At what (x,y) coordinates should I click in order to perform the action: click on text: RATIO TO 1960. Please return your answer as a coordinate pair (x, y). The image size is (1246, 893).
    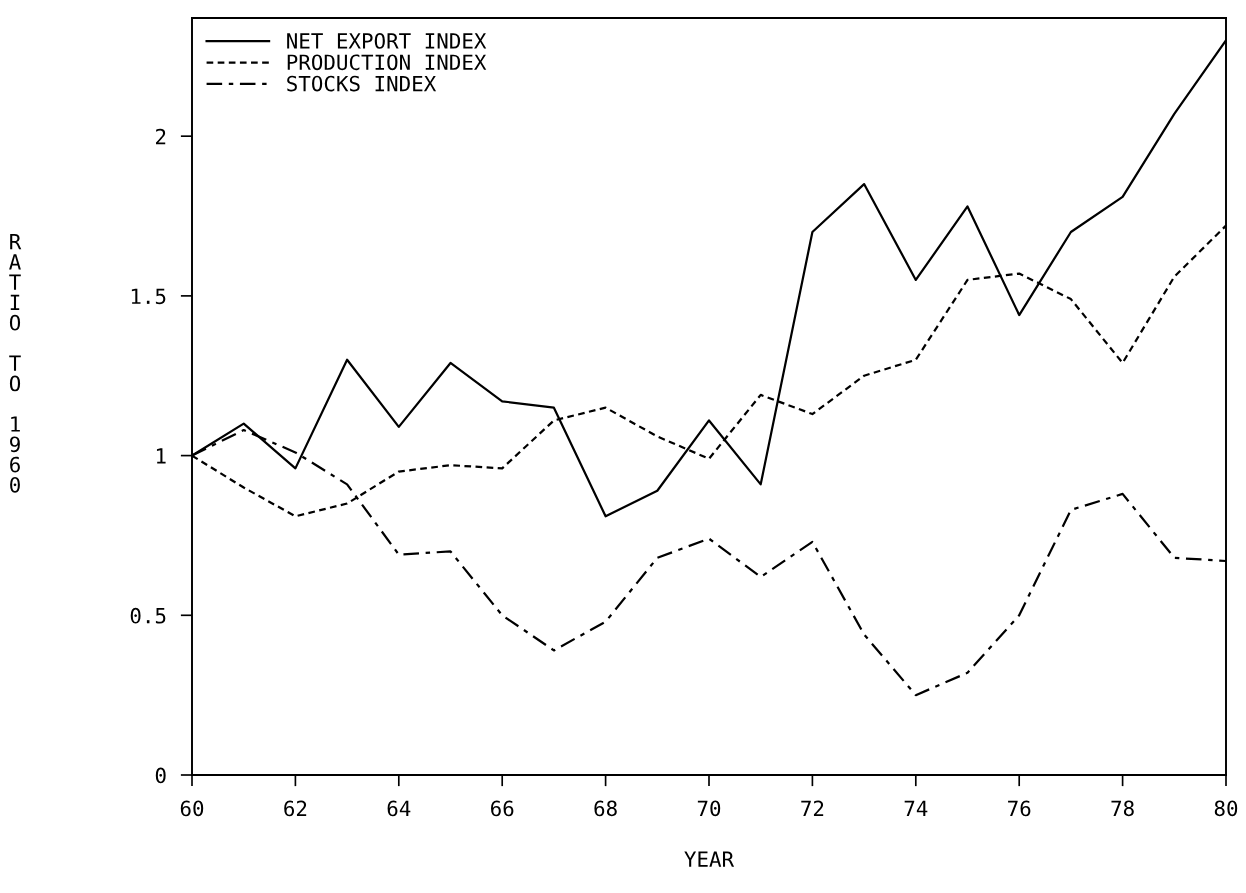
    Looking at the image, I should click on (15, 363).